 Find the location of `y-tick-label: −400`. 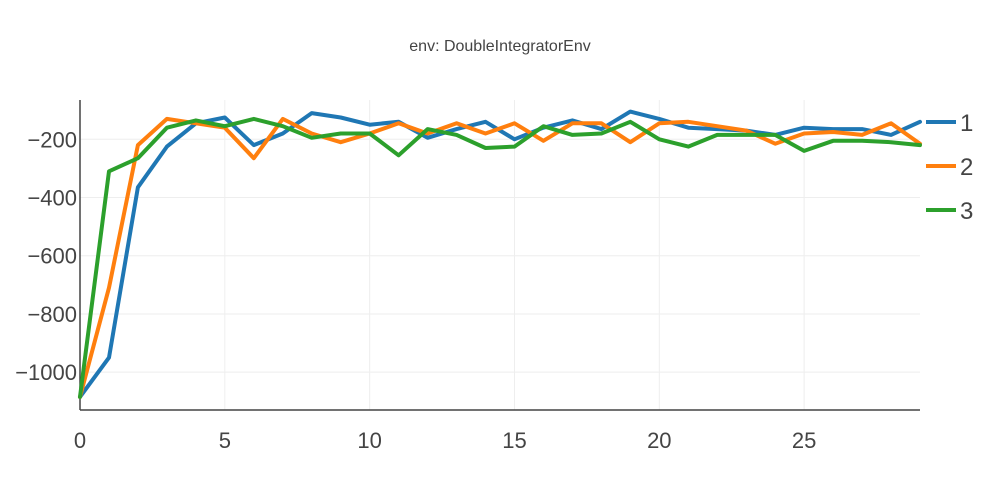

y-tick-label: −400 is located at coordinates (52, 198).